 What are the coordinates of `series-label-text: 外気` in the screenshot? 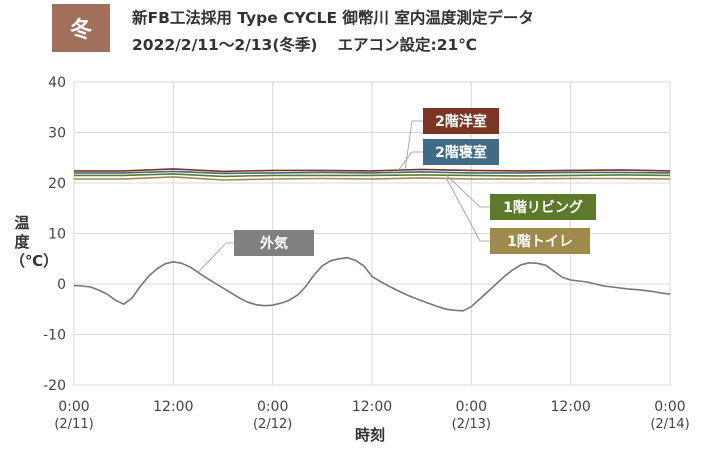 It's located at (274, 243).